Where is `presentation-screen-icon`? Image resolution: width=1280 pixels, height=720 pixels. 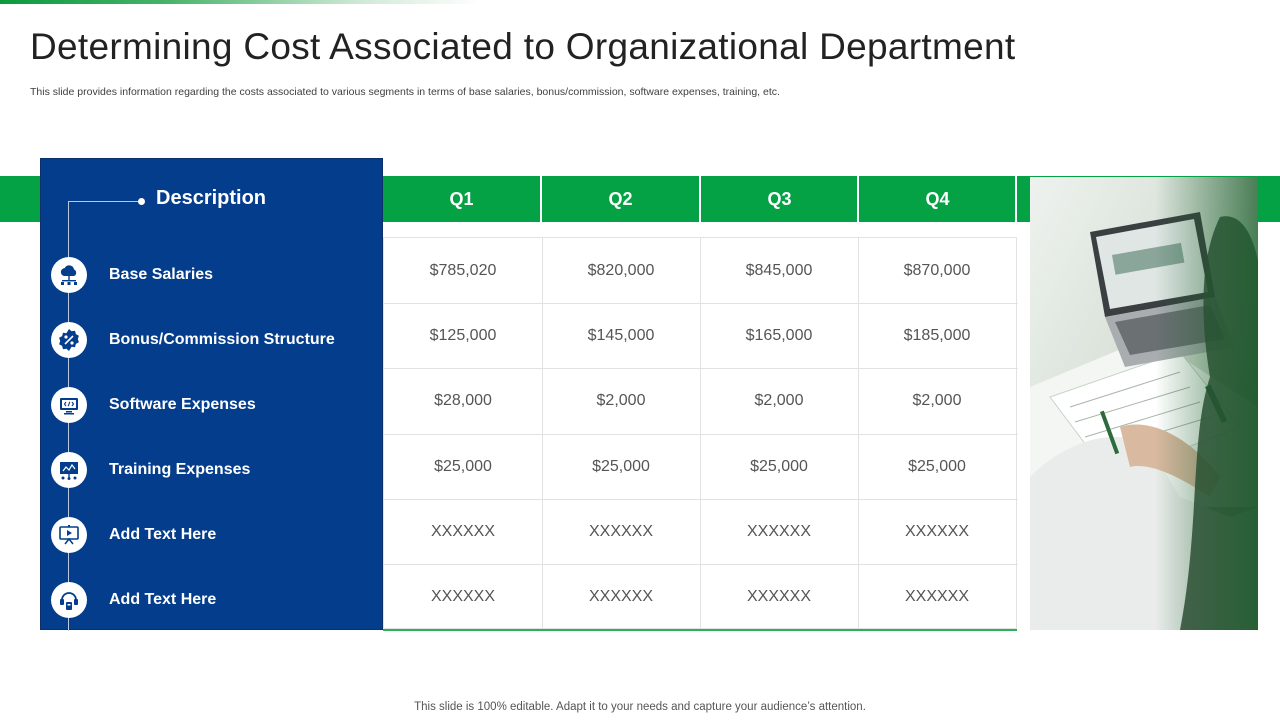
presentation-screen-icon is located at coordinates (69, 470).